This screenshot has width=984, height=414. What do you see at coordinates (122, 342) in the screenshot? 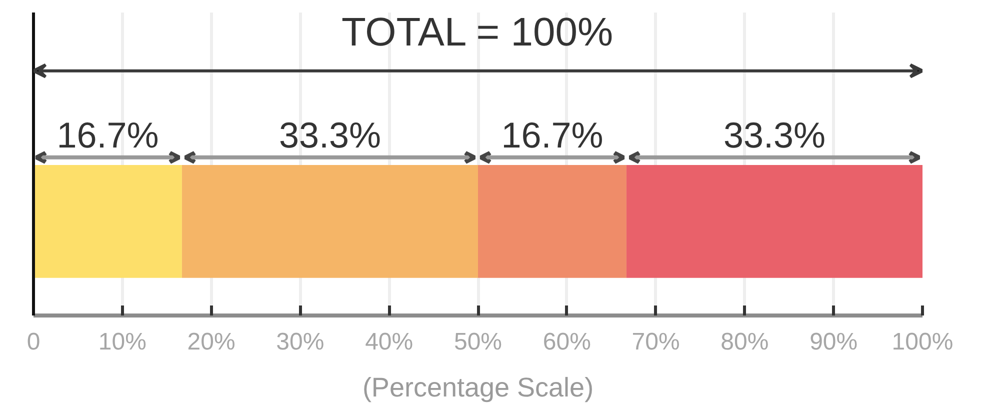
I see `x-tick-label: 10%` at bounding box center [122, 342].